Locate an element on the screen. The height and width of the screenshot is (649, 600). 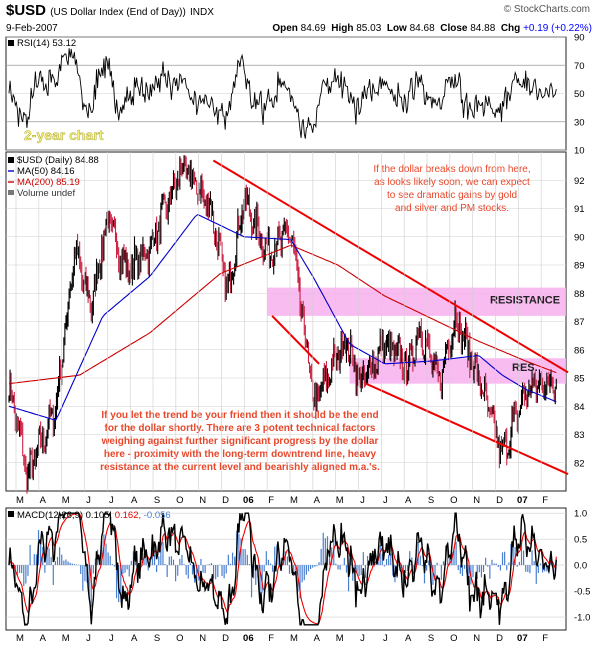
price-tick-label: 92 is located at coordinates (579, 181).